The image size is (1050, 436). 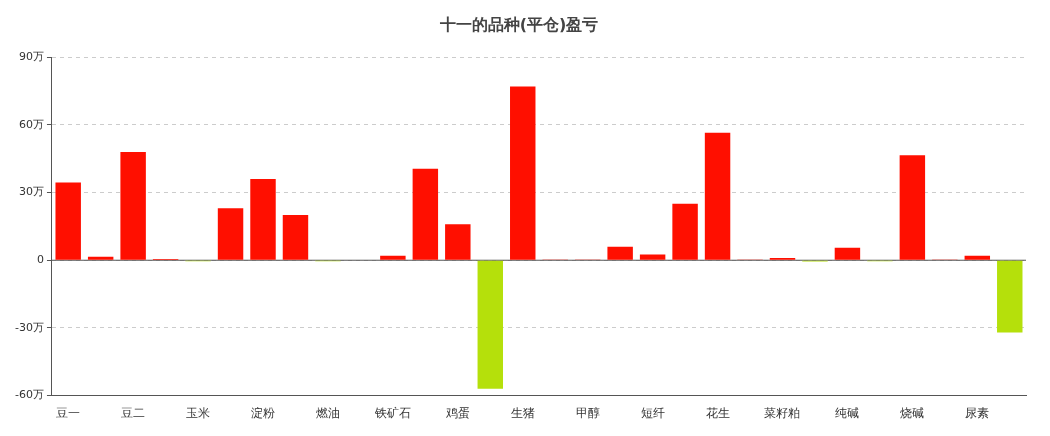 What do you see at coordinates (31, 192) in the screenshot?
I see `y-tick-label: 30万` at bounding box center [31, 192].